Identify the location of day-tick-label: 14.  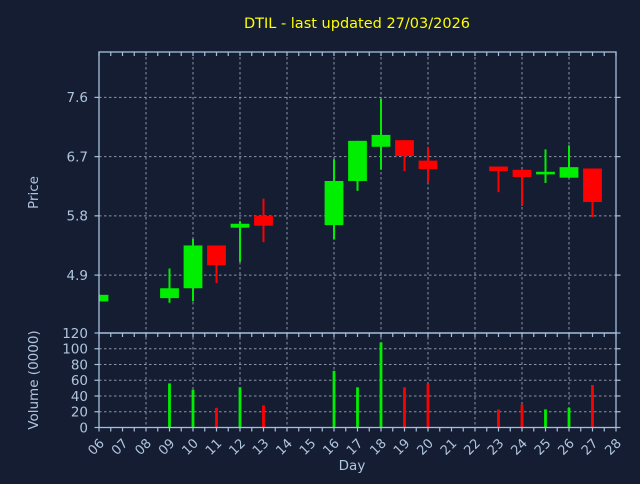
(285, 447).